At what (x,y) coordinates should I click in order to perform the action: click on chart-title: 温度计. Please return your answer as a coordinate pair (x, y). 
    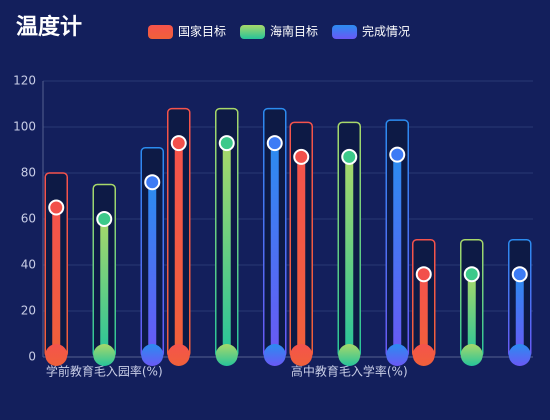
    Looking at the image, I should click on (49, 27).